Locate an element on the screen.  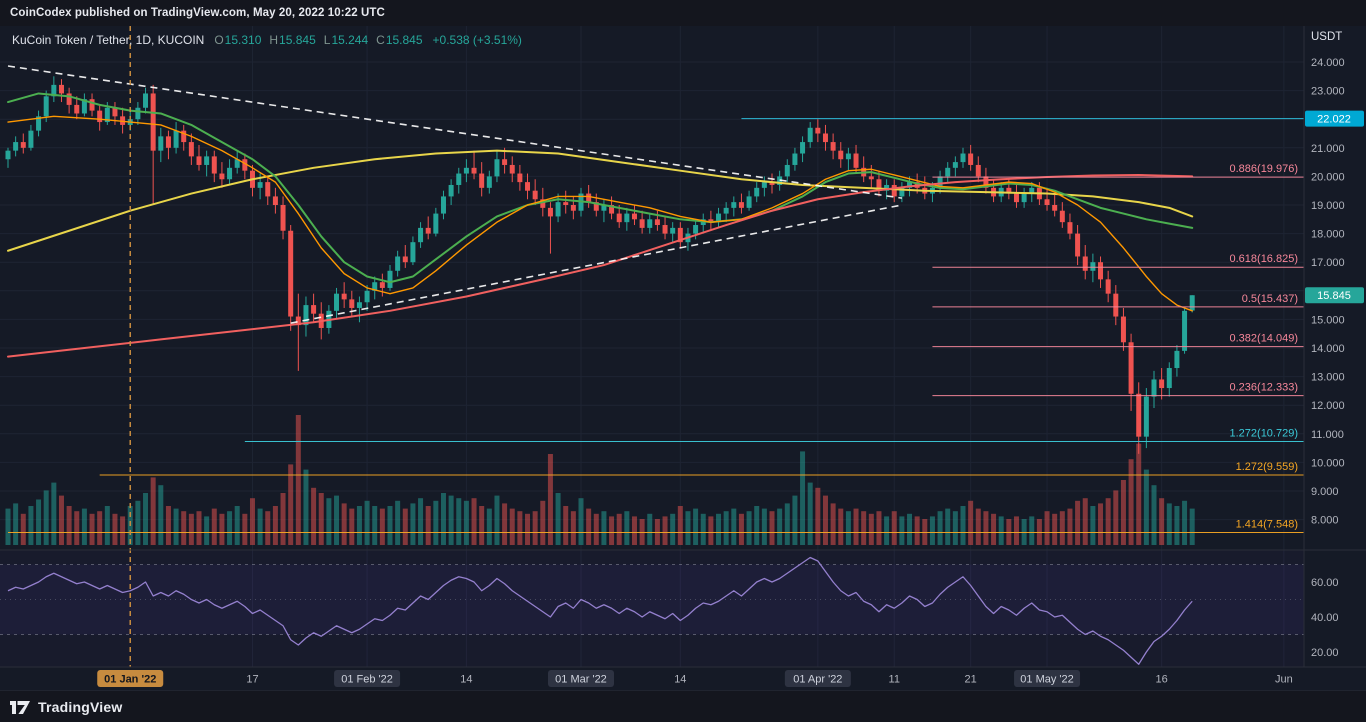
svg-text: 01 Feb '22 is located at coordinates (367, 680).